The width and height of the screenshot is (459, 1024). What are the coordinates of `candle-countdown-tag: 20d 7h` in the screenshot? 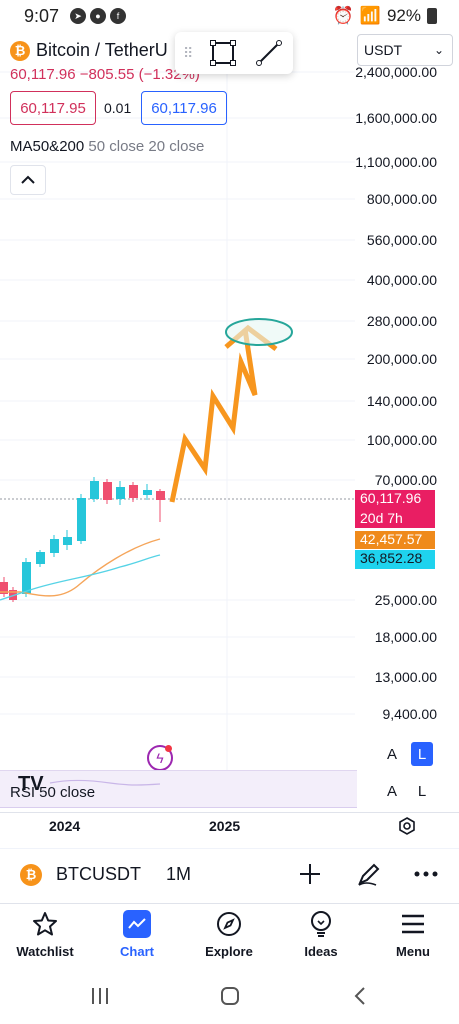 It's located at (395, 519).